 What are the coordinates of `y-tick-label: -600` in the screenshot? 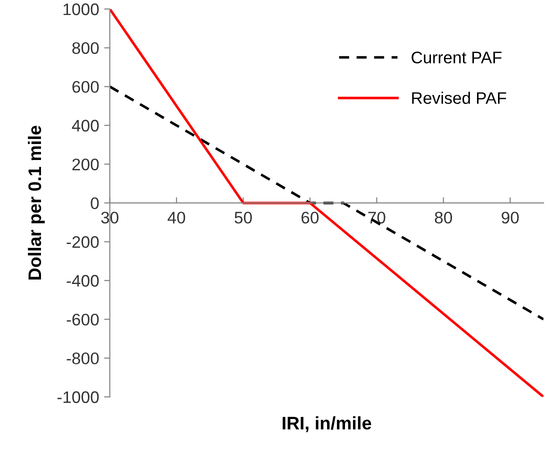 It's located at (82, 320).